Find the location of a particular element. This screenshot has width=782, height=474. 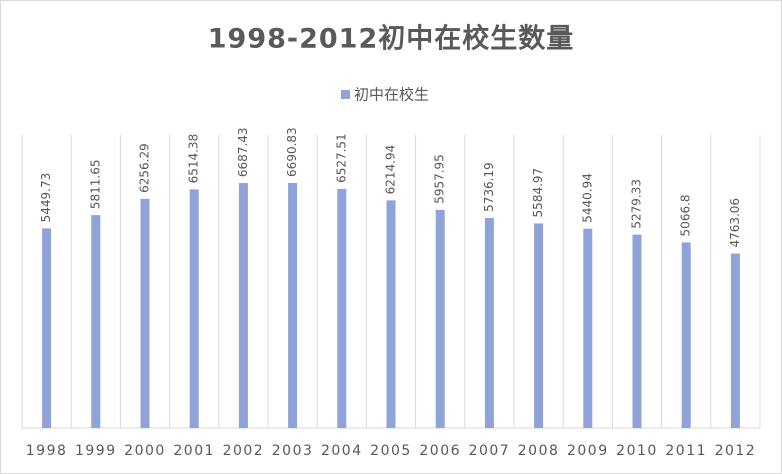

data-label: 5449.73 is located at coordinates (46, 198).